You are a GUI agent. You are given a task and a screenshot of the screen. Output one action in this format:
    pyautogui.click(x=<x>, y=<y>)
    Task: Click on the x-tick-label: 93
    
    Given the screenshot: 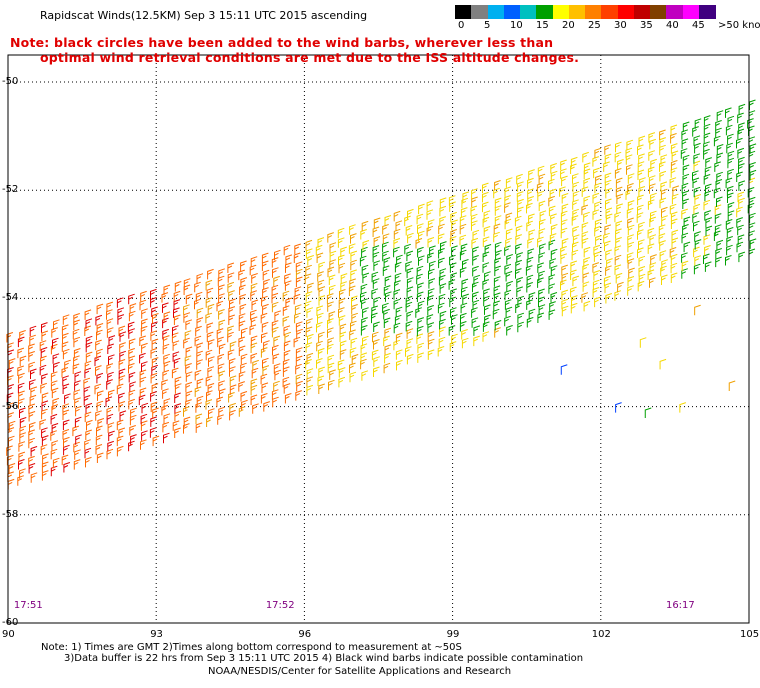 What is the action you would take?
    pyautogui.click(x=156, y=634)
    